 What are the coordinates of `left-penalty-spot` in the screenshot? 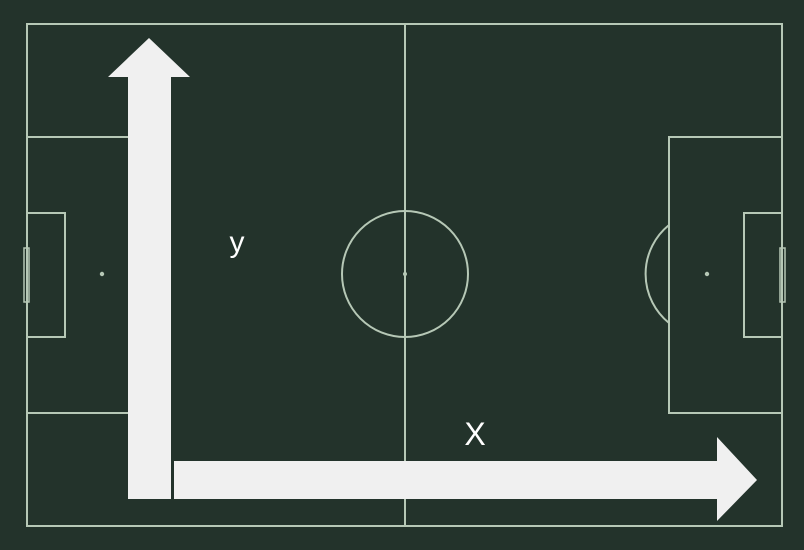 It's located at (102, 274).